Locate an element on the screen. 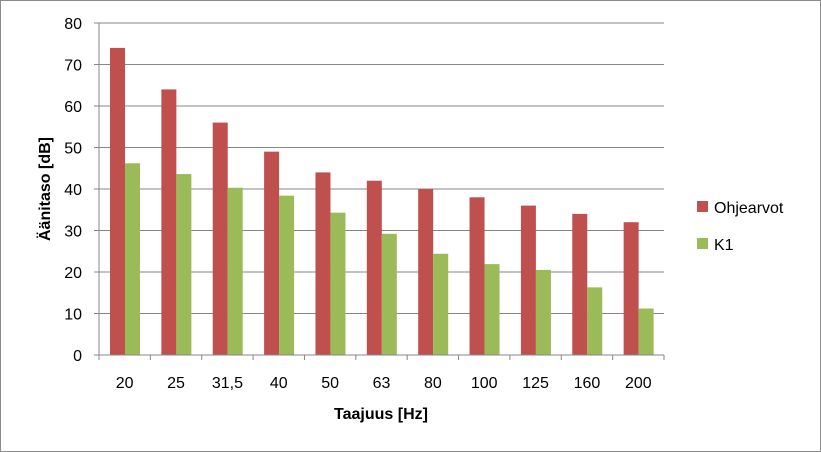 The width and height of the screenshot is (821, 452). y-tick-label: 10 is located at coordinates (73, 315).